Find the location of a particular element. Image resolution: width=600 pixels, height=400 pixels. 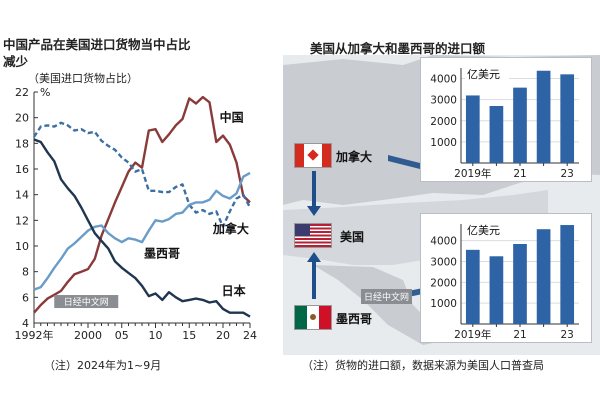

canada-unit-label-bg is located at coordinates (487, 74).